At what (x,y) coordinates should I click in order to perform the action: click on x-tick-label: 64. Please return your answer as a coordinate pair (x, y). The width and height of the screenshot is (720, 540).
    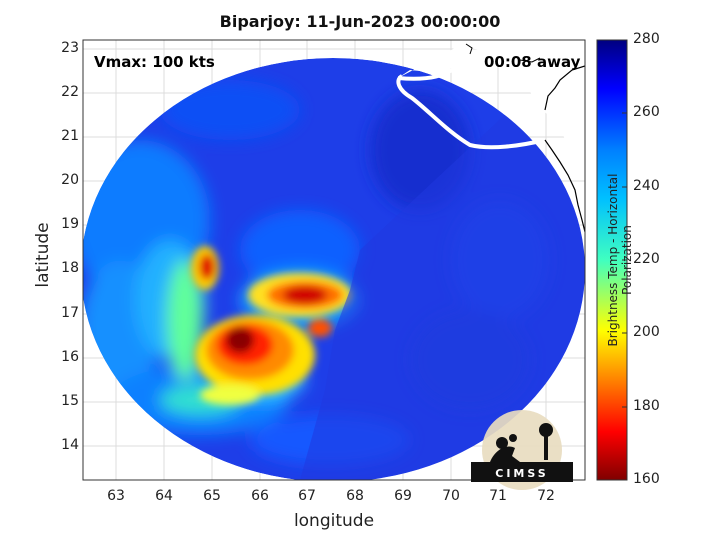
    Looking at the image, I should click on (164, 496).